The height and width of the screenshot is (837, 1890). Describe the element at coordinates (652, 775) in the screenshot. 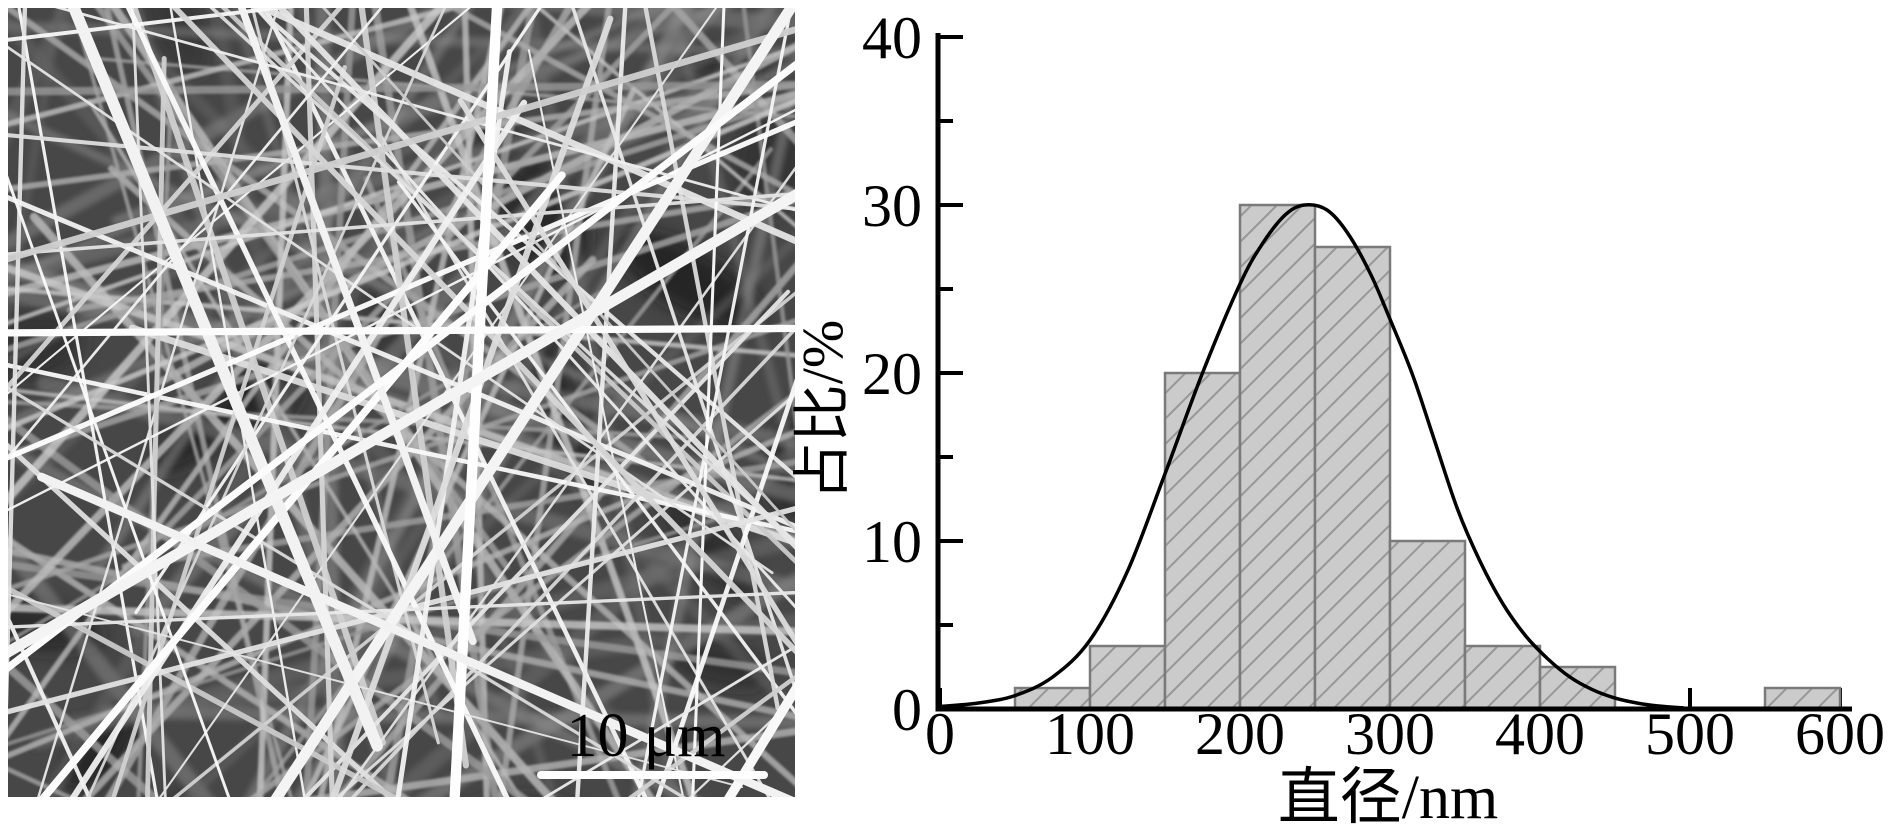

I see `scale-bar` at that location.